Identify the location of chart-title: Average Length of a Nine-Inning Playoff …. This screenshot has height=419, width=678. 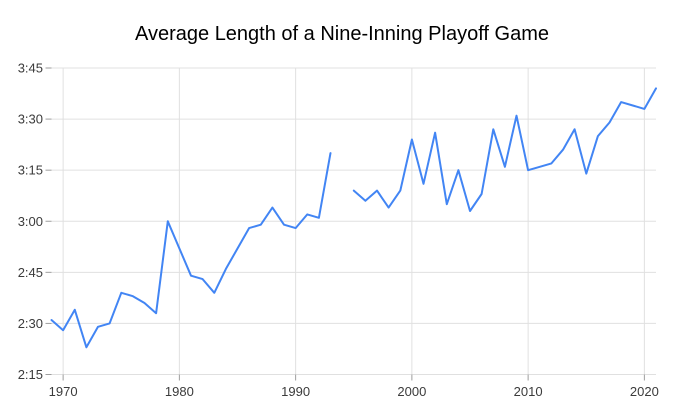
(342, 34).